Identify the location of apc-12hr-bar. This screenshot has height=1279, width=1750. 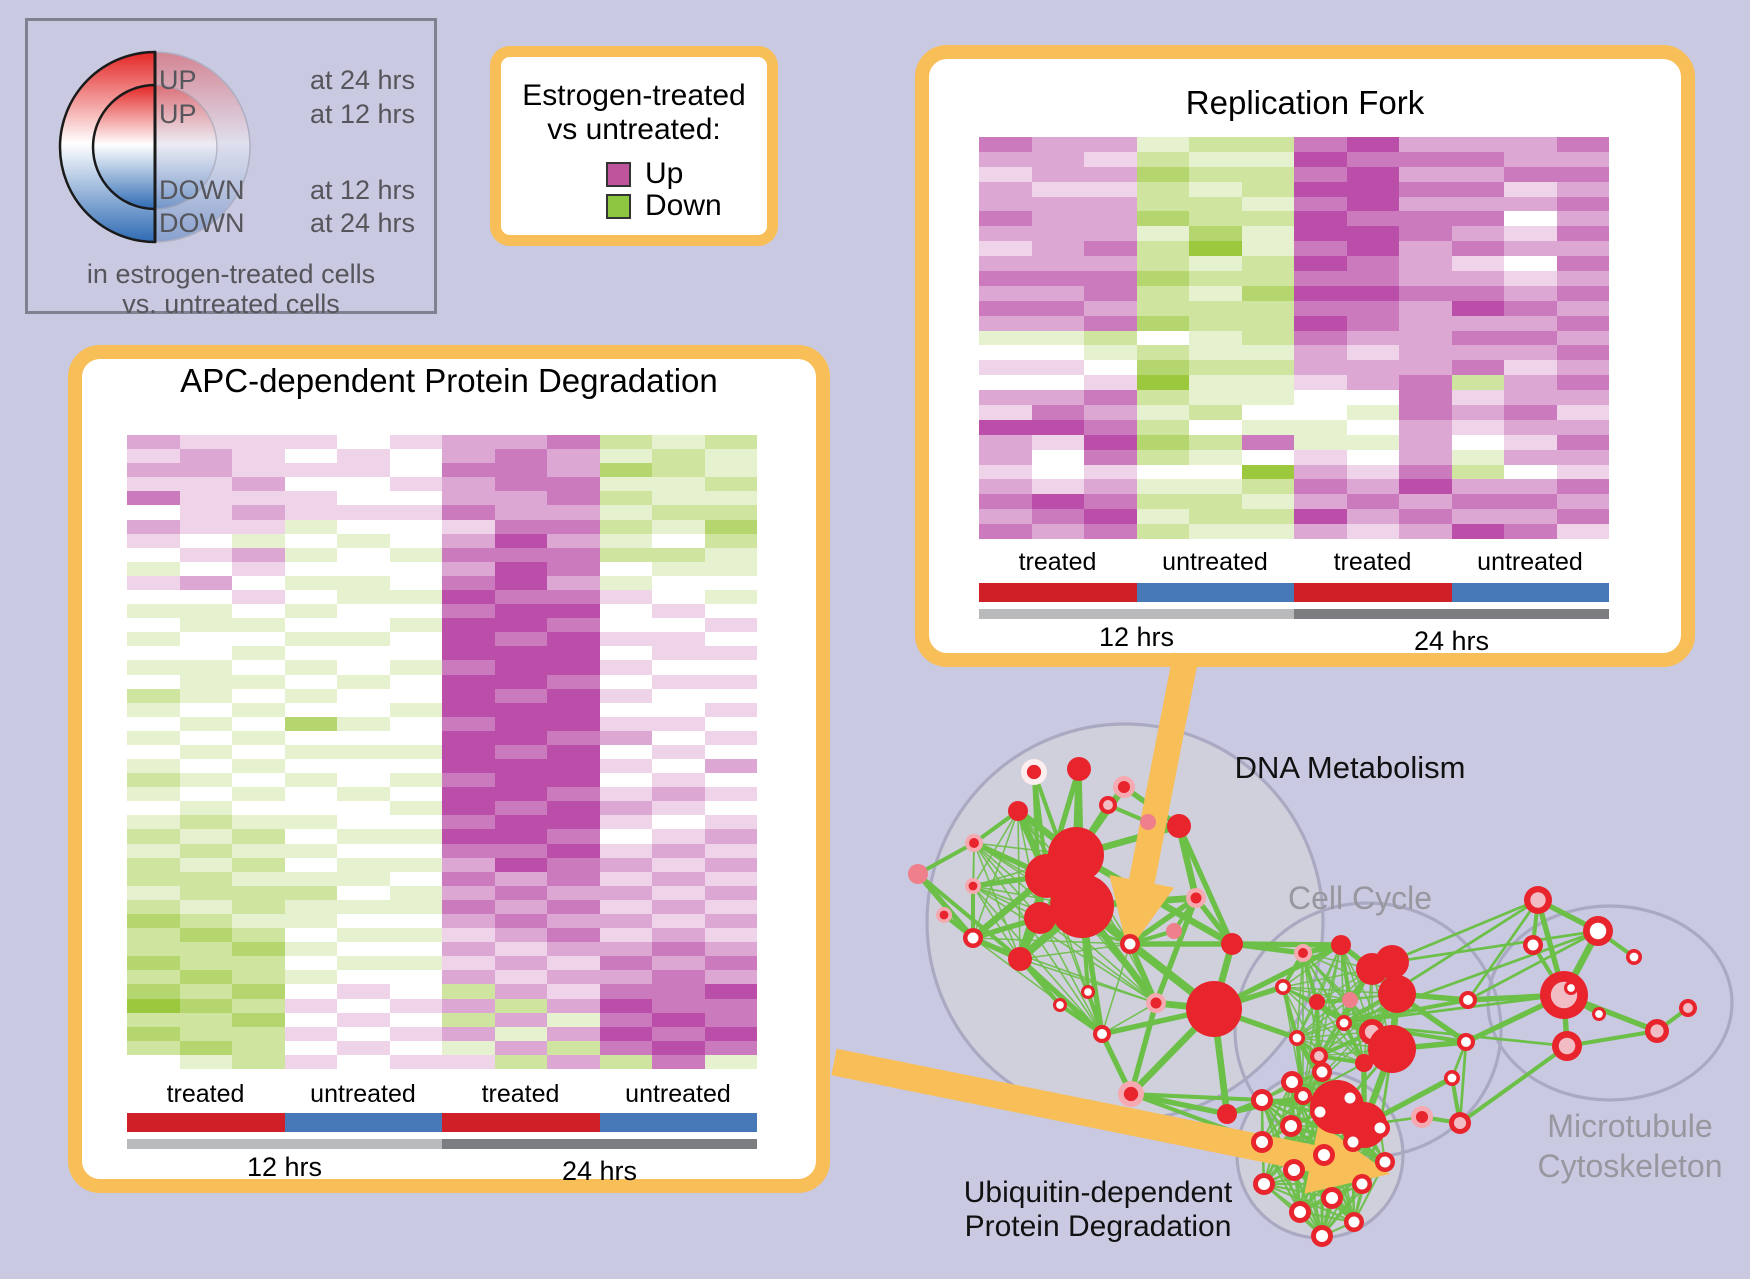
(284, 1144).